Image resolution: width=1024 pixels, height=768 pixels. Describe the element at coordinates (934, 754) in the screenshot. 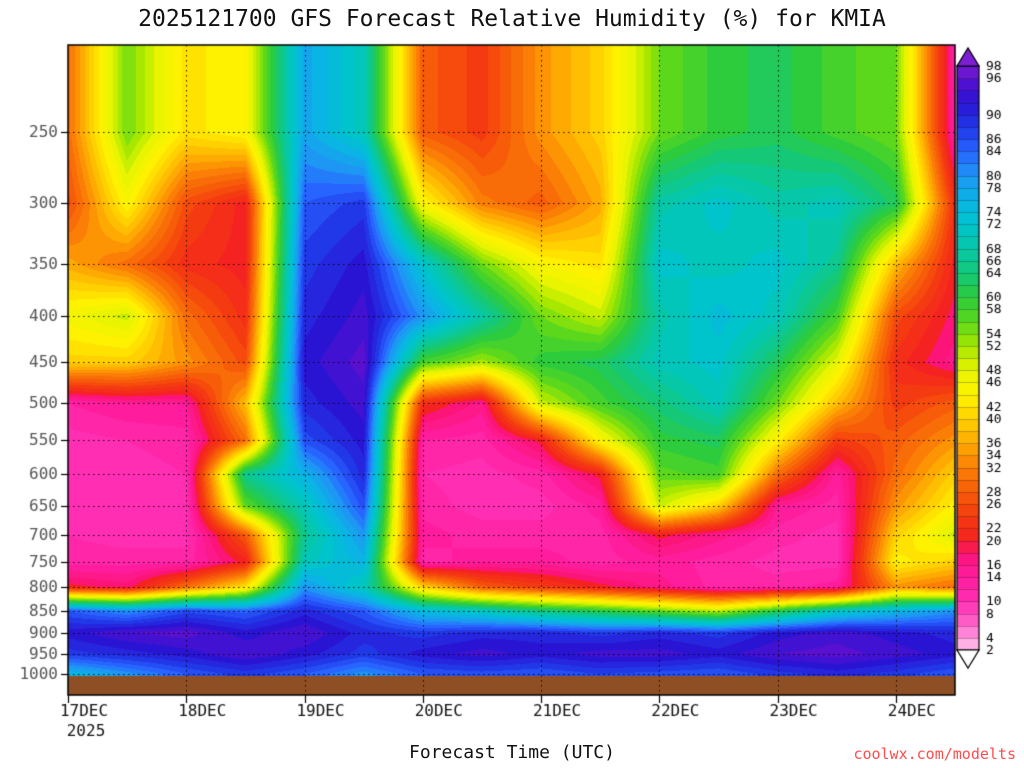

I see `watermark-text: coolwx.com/modelts` at that location.